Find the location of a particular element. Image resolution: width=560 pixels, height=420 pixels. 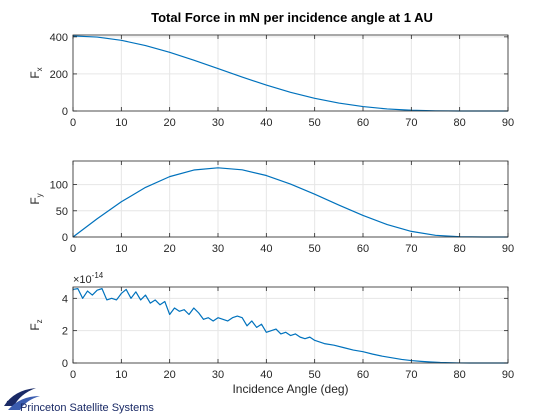

y-axis-label: Fz is located at coordinates (36, 324).